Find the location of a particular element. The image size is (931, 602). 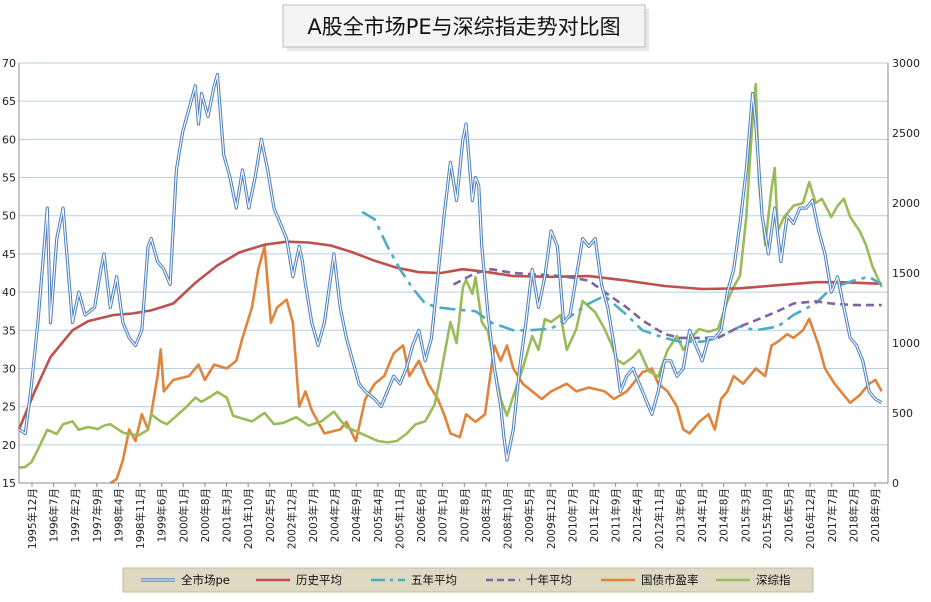

y-right-tick-label: 1000 is located at coordinates (906, 343).